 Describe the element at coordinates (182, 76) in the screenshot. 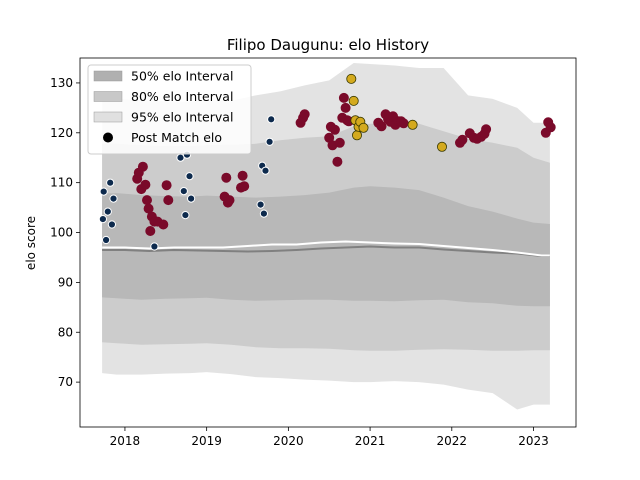

I see `legend-label: 50% elo Interval` at that location.